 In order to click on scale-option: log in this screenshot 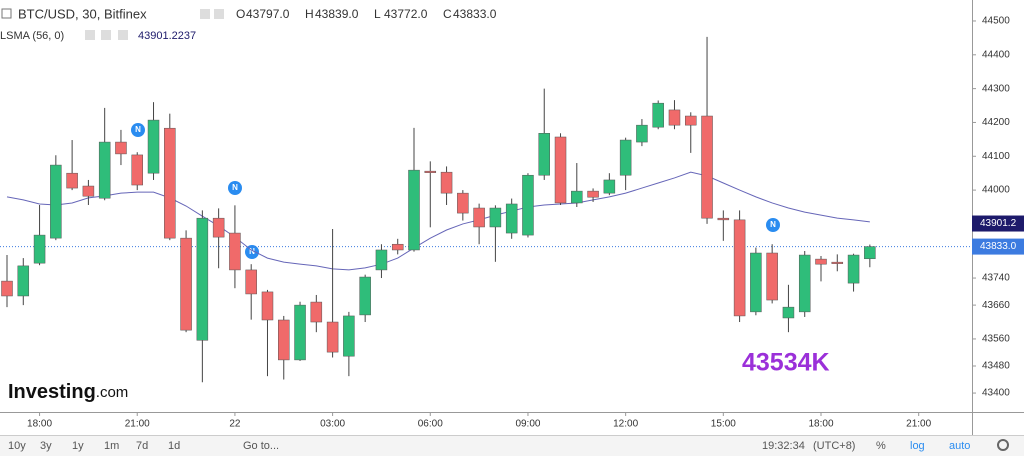, I will do `click(917, 446)`.